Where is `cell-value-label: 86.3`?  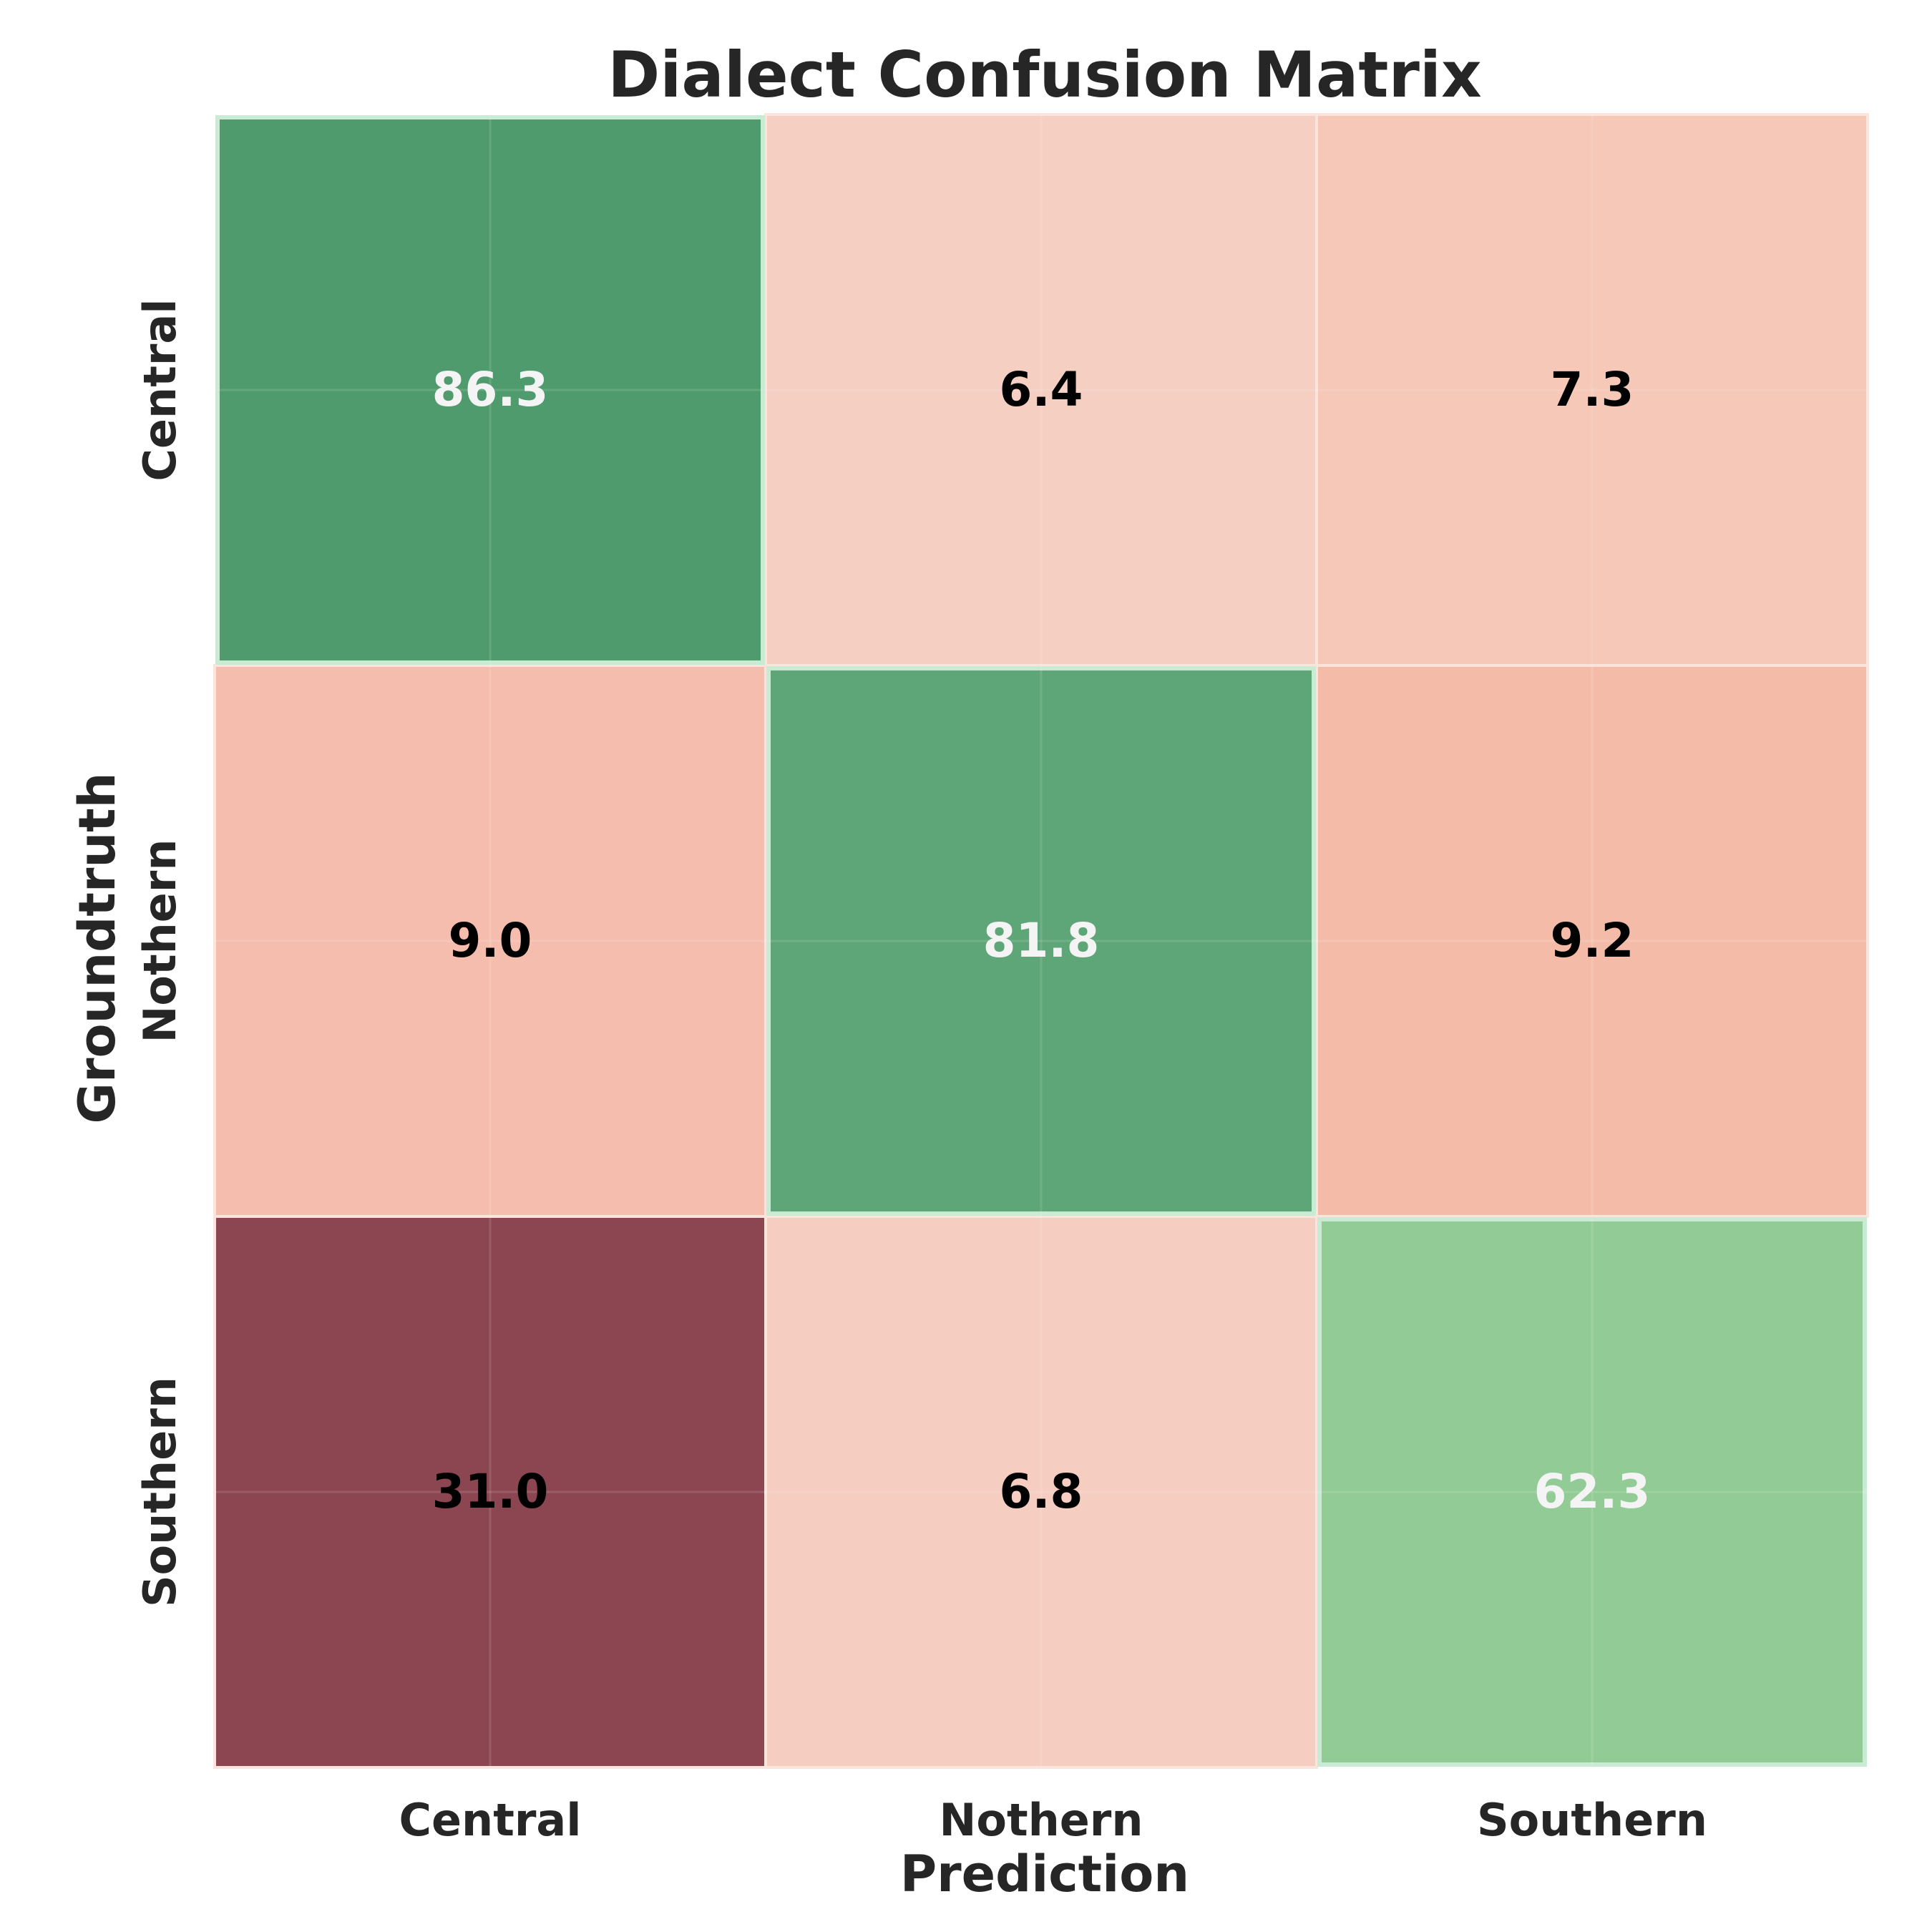 cell-value-label: 86.3 is located at coordinates (490, 390).